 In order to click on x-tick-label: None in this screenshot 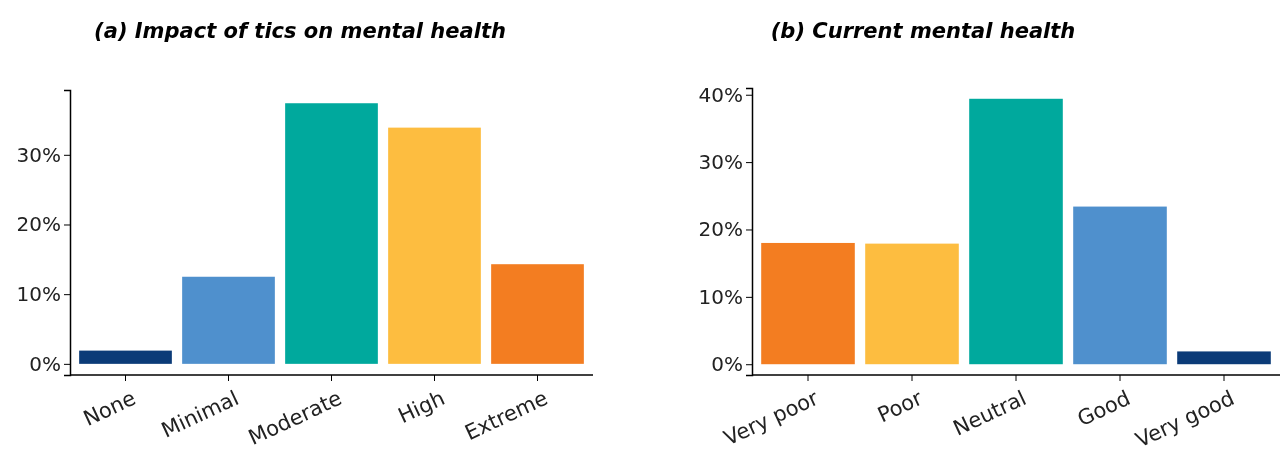, I will do `click(109, 408)`.